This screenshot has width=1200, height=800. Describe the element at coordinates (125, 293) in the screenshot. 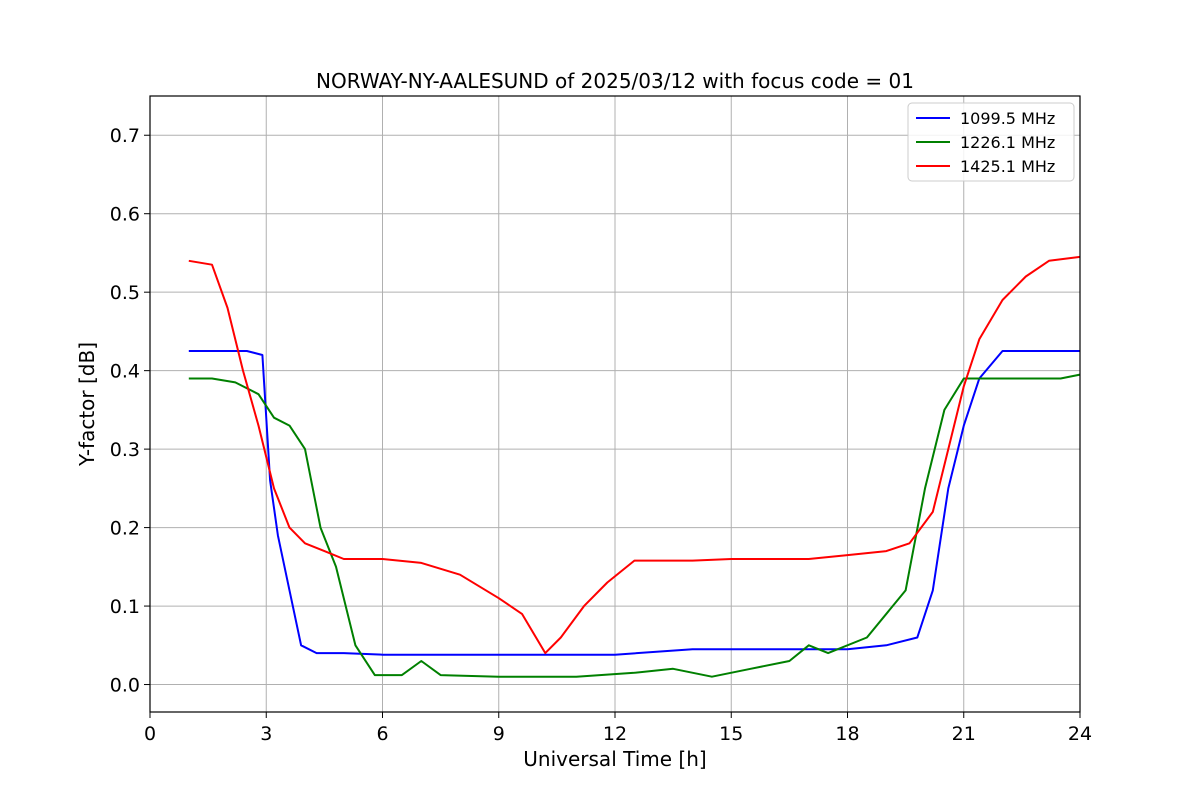

I see `y-tick-label: 0.5` at that location.